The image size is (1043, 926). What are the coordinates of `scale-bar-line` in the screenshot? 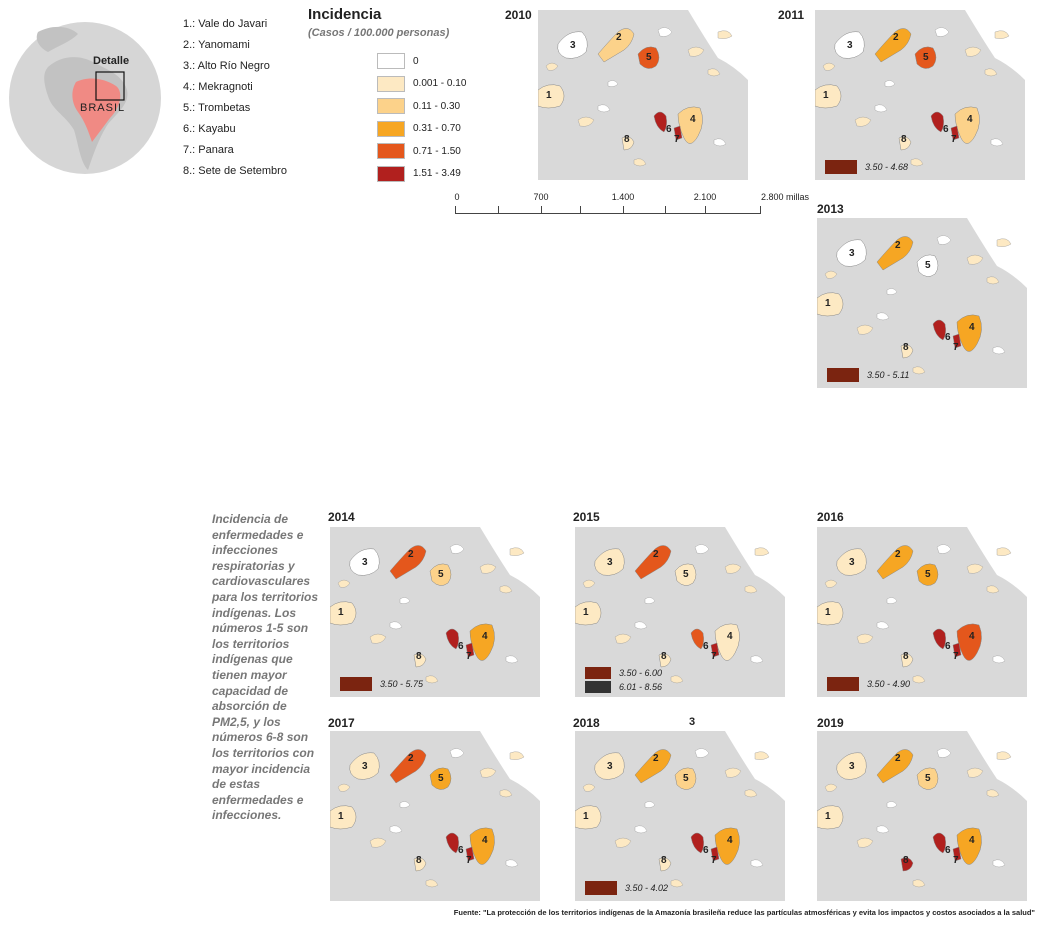 It's located at (607, 213).